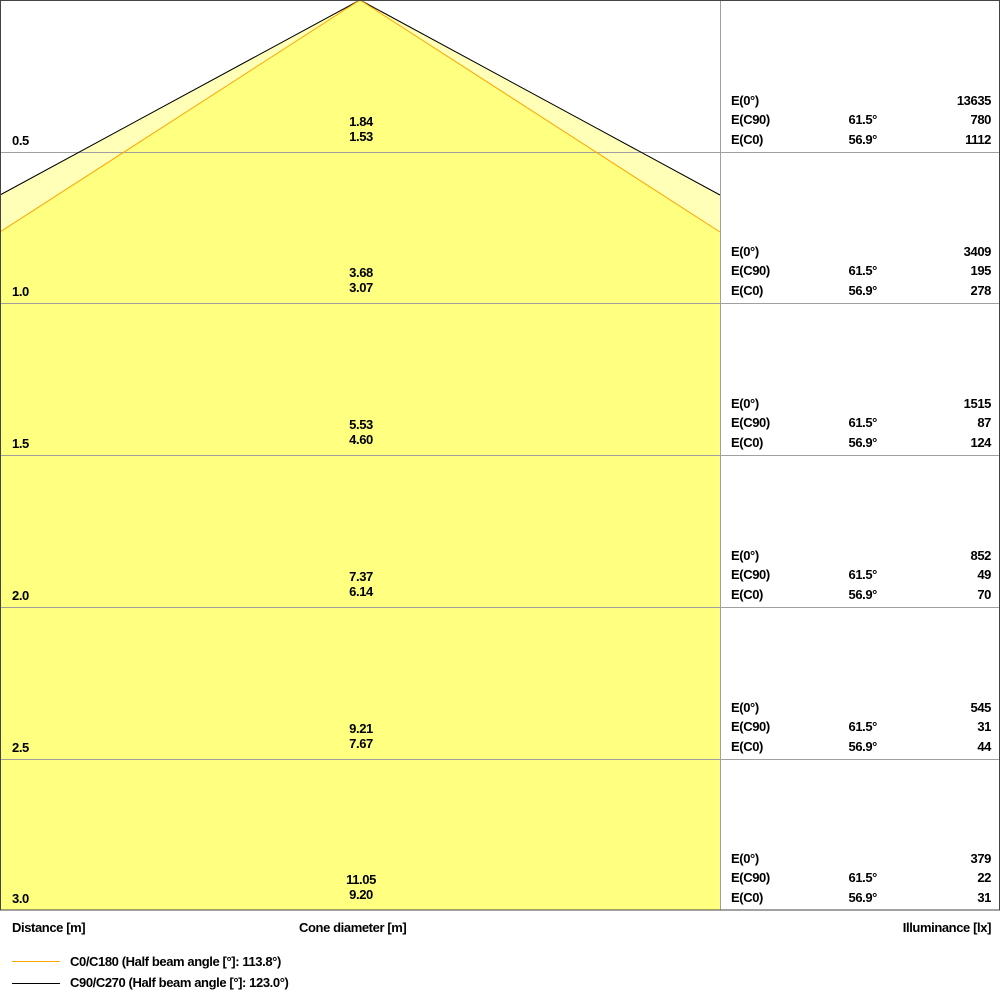 The height and width of the screenshot is (1000, 1000). Describe the element at coordinates (984, 574) in the screenshot. I see `ec90-value: 49` at that location.